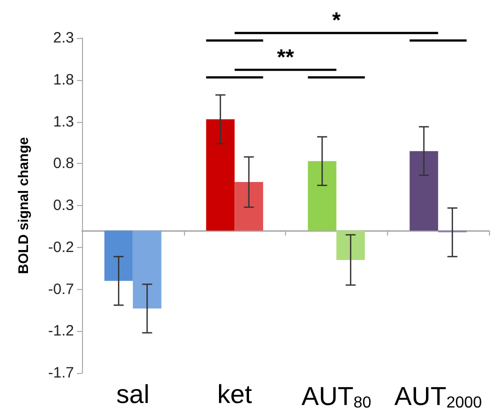 The width and height of the screenshot is (502, 419). Describe the element at coordinates (23, 205) in the screenshot. I see `y-axis-title: BOLD signal change` at that location.